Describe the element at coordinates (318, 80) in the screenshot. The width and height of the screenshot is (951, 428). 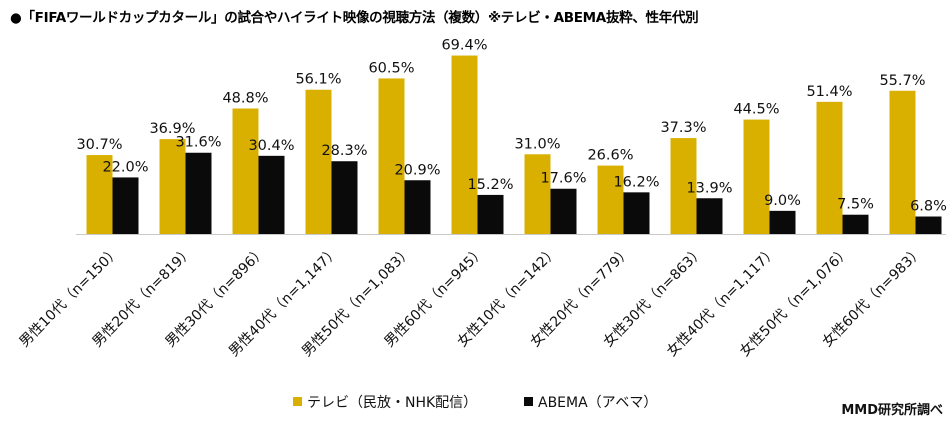
I see `tv-value-label-4: 56.1%` at that location.